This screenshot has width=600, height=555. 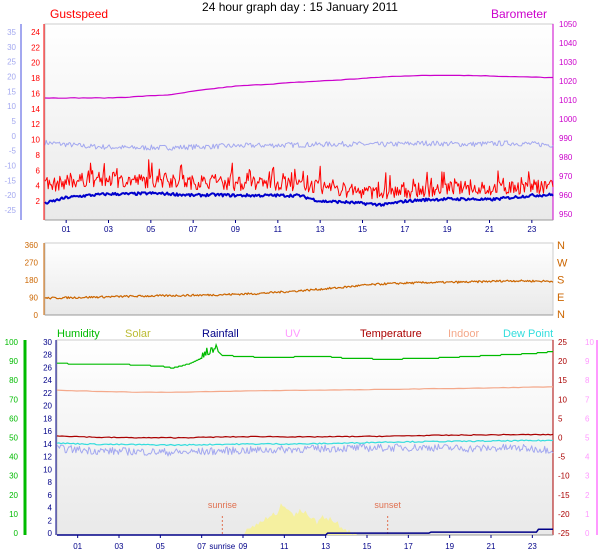 I want to click on y-tick-humidity-label: 50, so click(x=13, y=438).